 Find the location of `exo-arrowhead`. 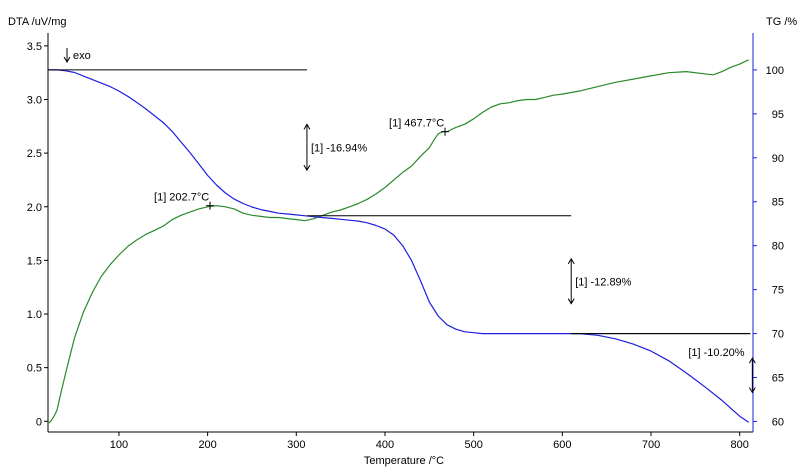

exo-arrowhead is located at coordinates (67, 59).